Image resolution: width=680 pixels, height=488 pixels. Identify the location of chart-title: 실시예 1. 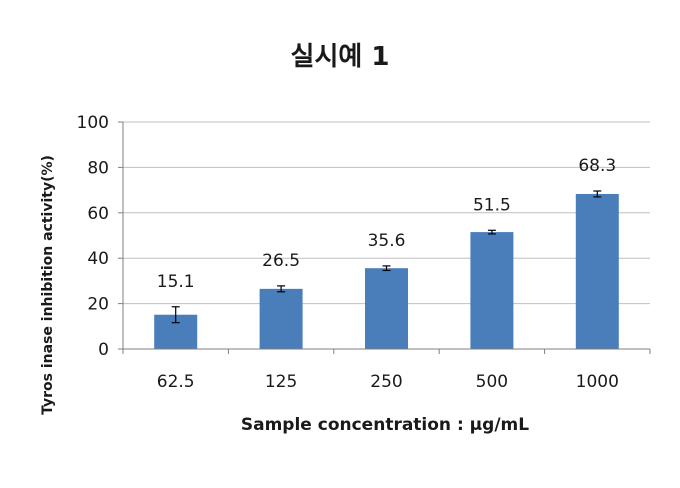
(340, 57).